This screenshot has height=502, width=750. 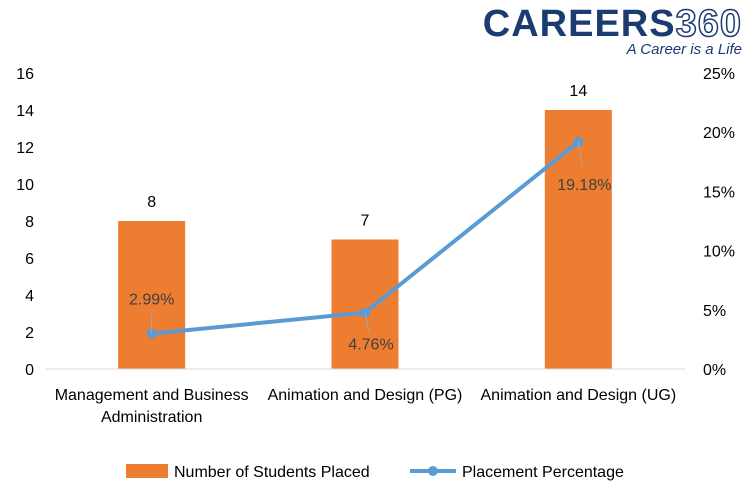 I want to click on bar-data-label: 7, so click(x=365, y=221).